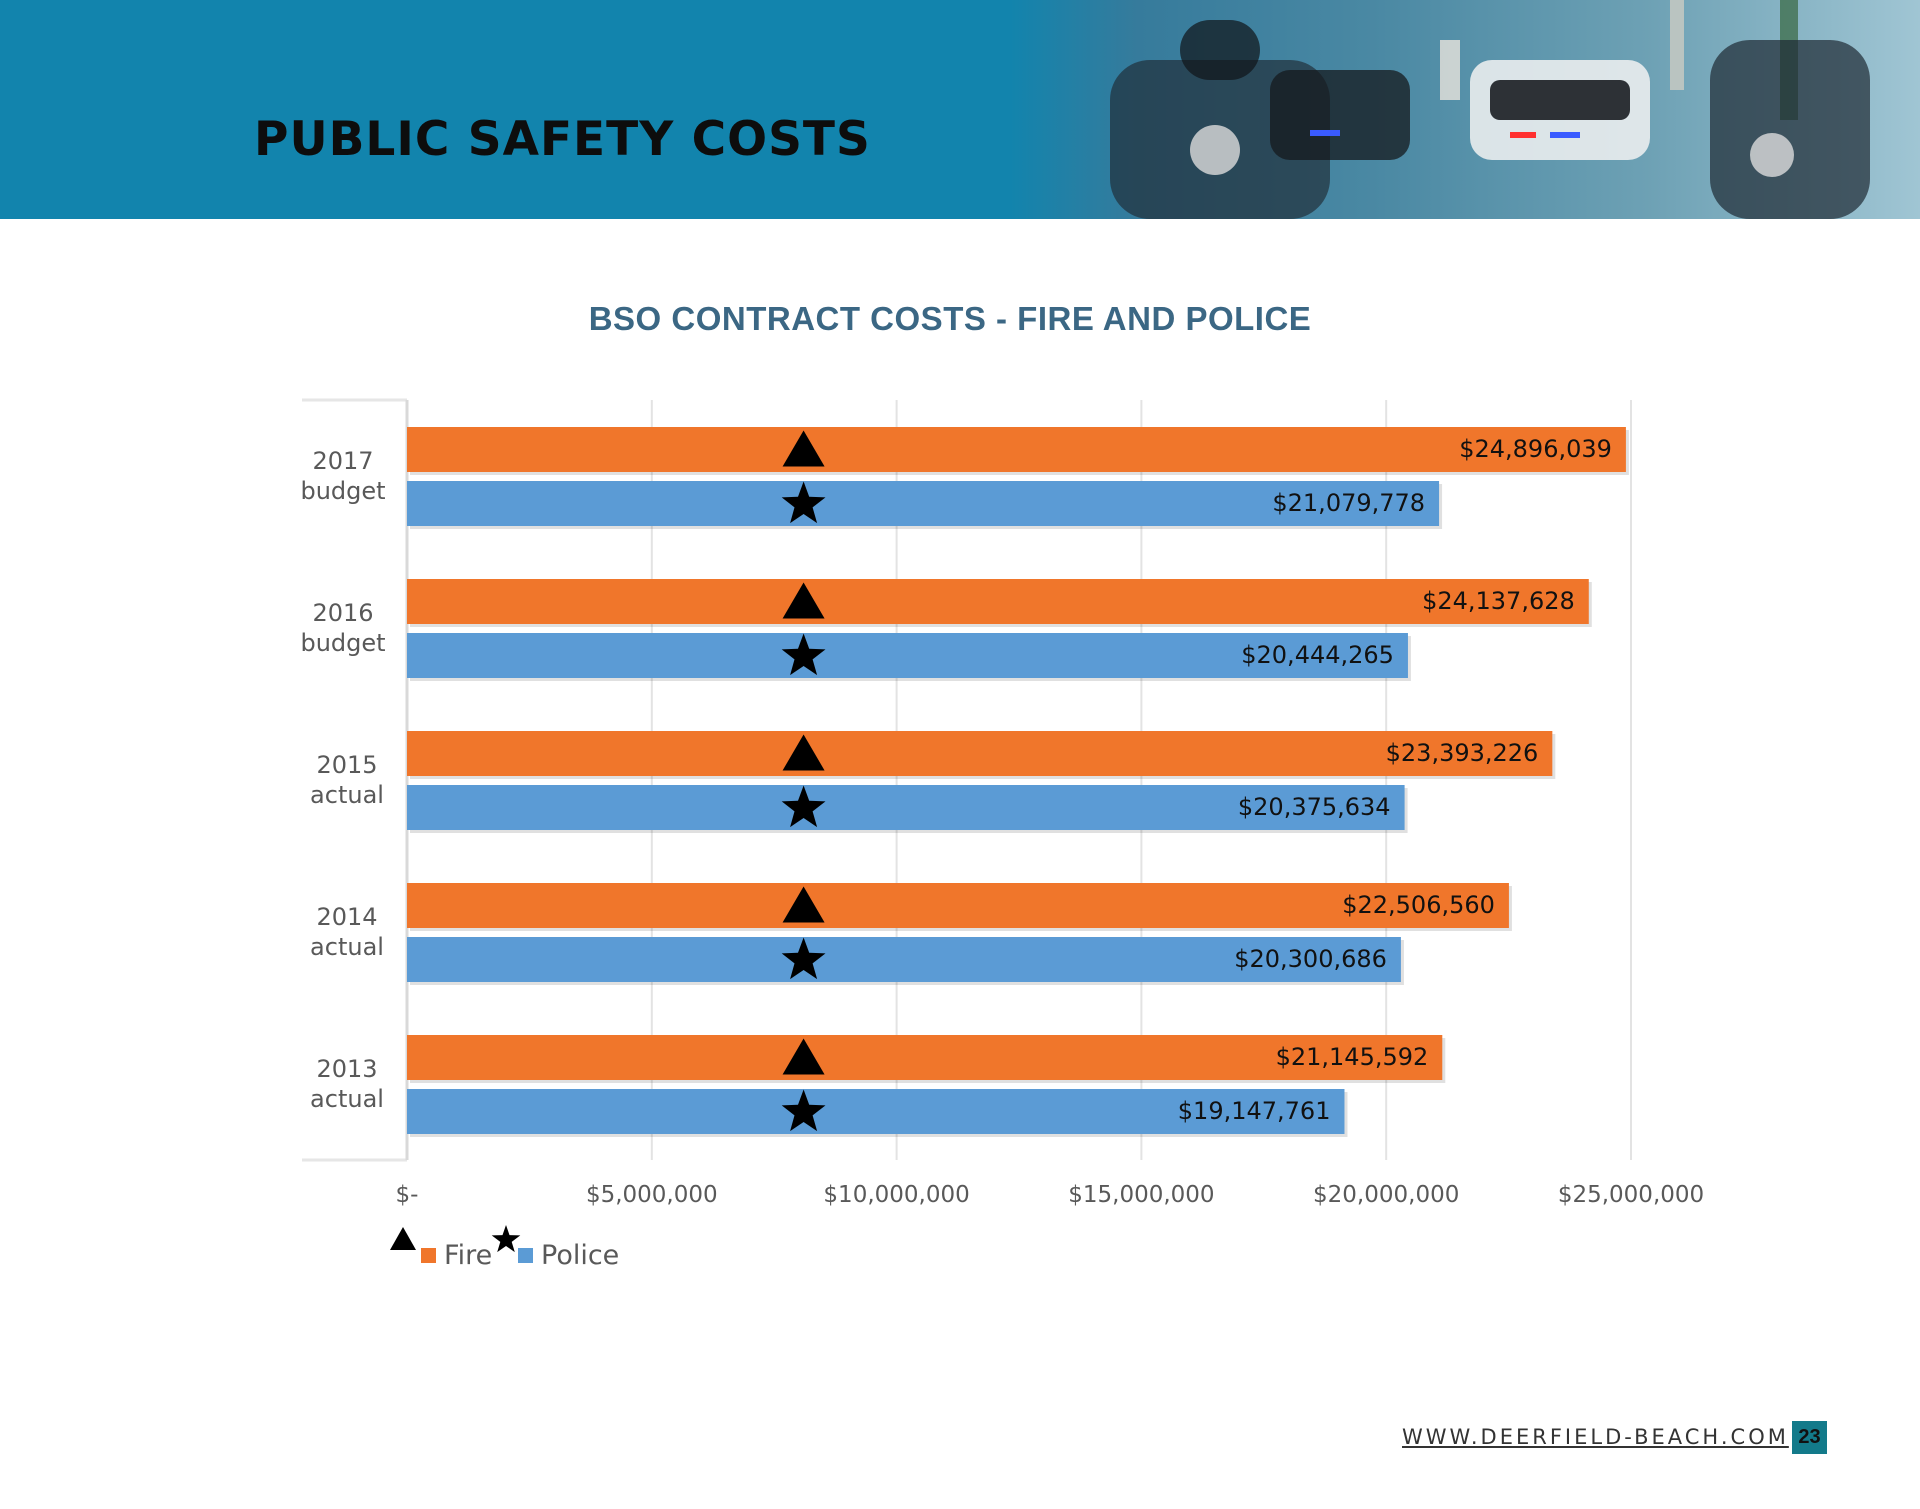  What do you see at coordinates (1317, 655) in the screenshot?
I see `data-label: $20,444,265` at bounding box center [1317, 655].